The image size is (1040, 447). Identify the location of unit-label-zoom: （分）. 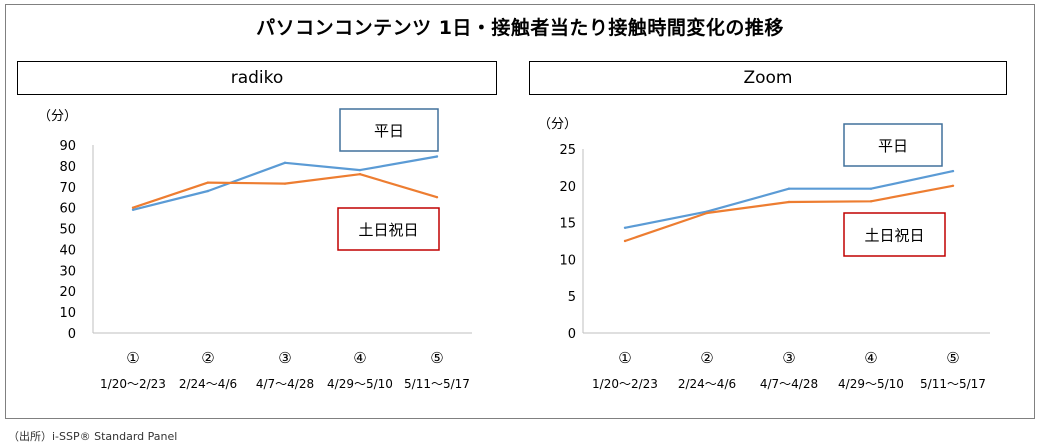
(558, 124).